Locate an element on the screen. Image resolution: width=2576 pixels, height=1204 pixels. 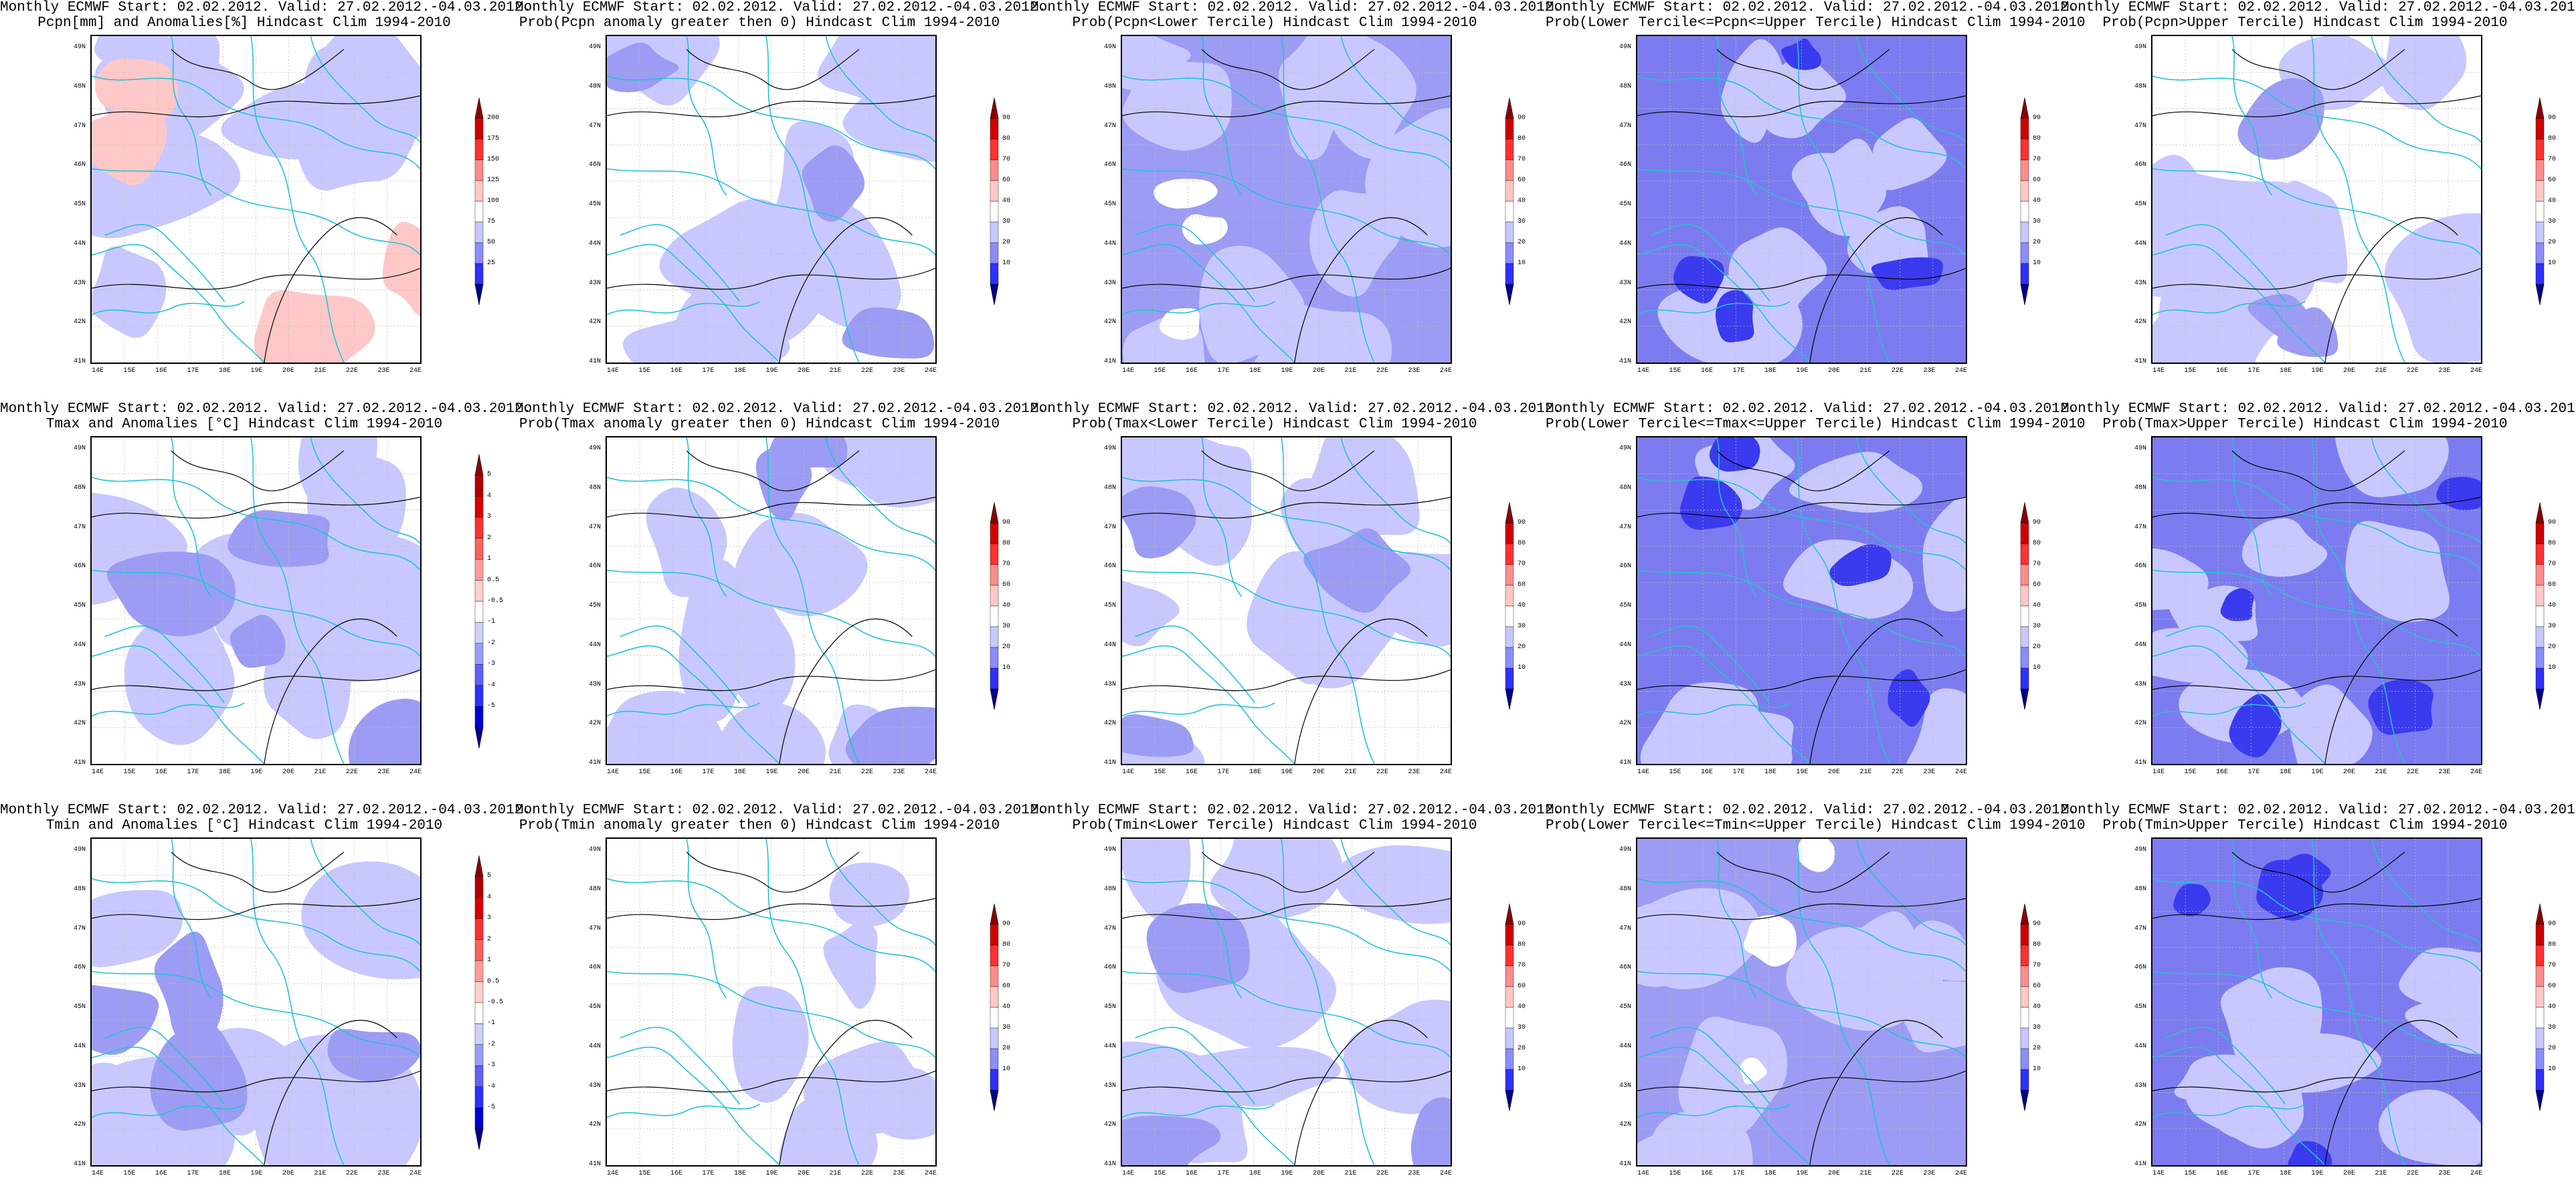
colorbar-tick-label: 70 is located at coordinates (2037, 965).